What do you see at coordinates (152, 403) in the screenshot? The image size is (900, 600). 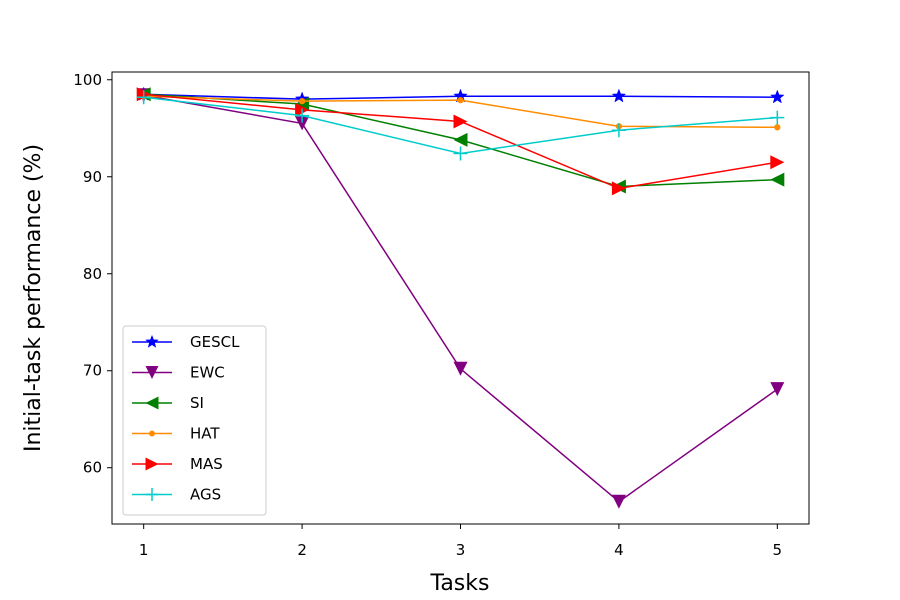 I see `legend-marker-si` at bounding box center [152, 403].